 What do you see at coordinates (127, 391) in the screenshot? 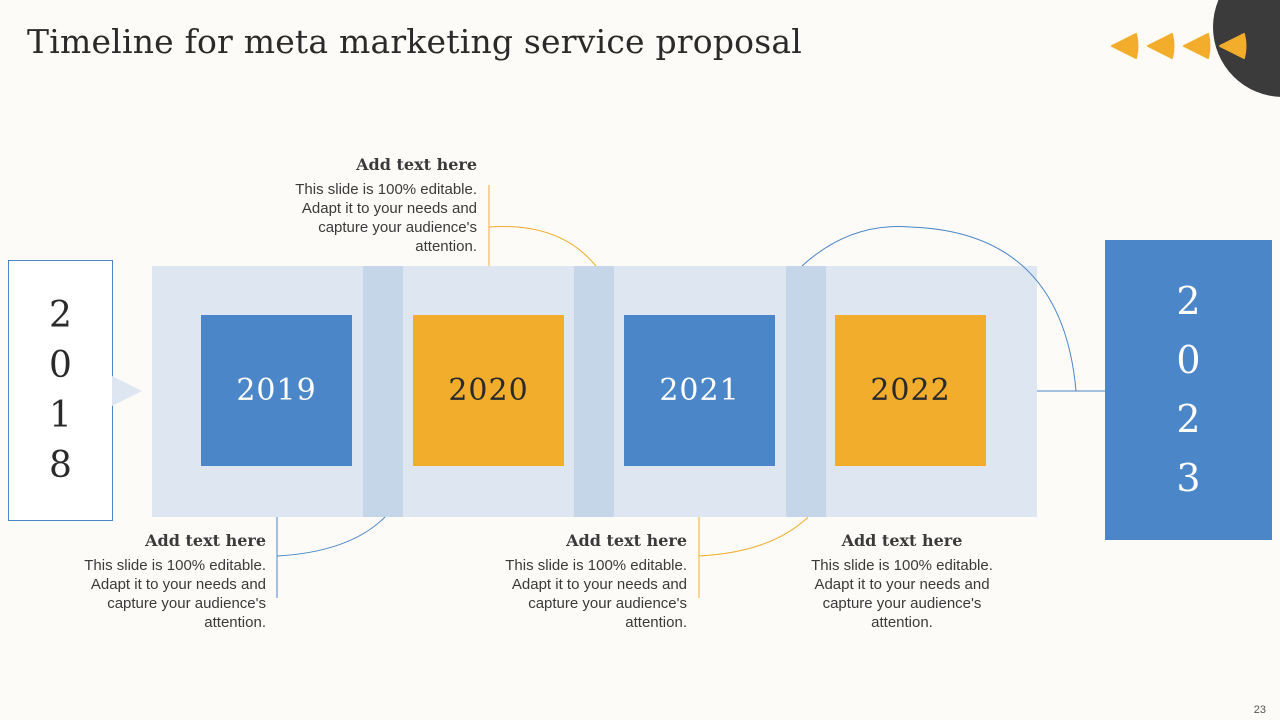
I see `start-pointer-icon` at bounding box center [127, 391].